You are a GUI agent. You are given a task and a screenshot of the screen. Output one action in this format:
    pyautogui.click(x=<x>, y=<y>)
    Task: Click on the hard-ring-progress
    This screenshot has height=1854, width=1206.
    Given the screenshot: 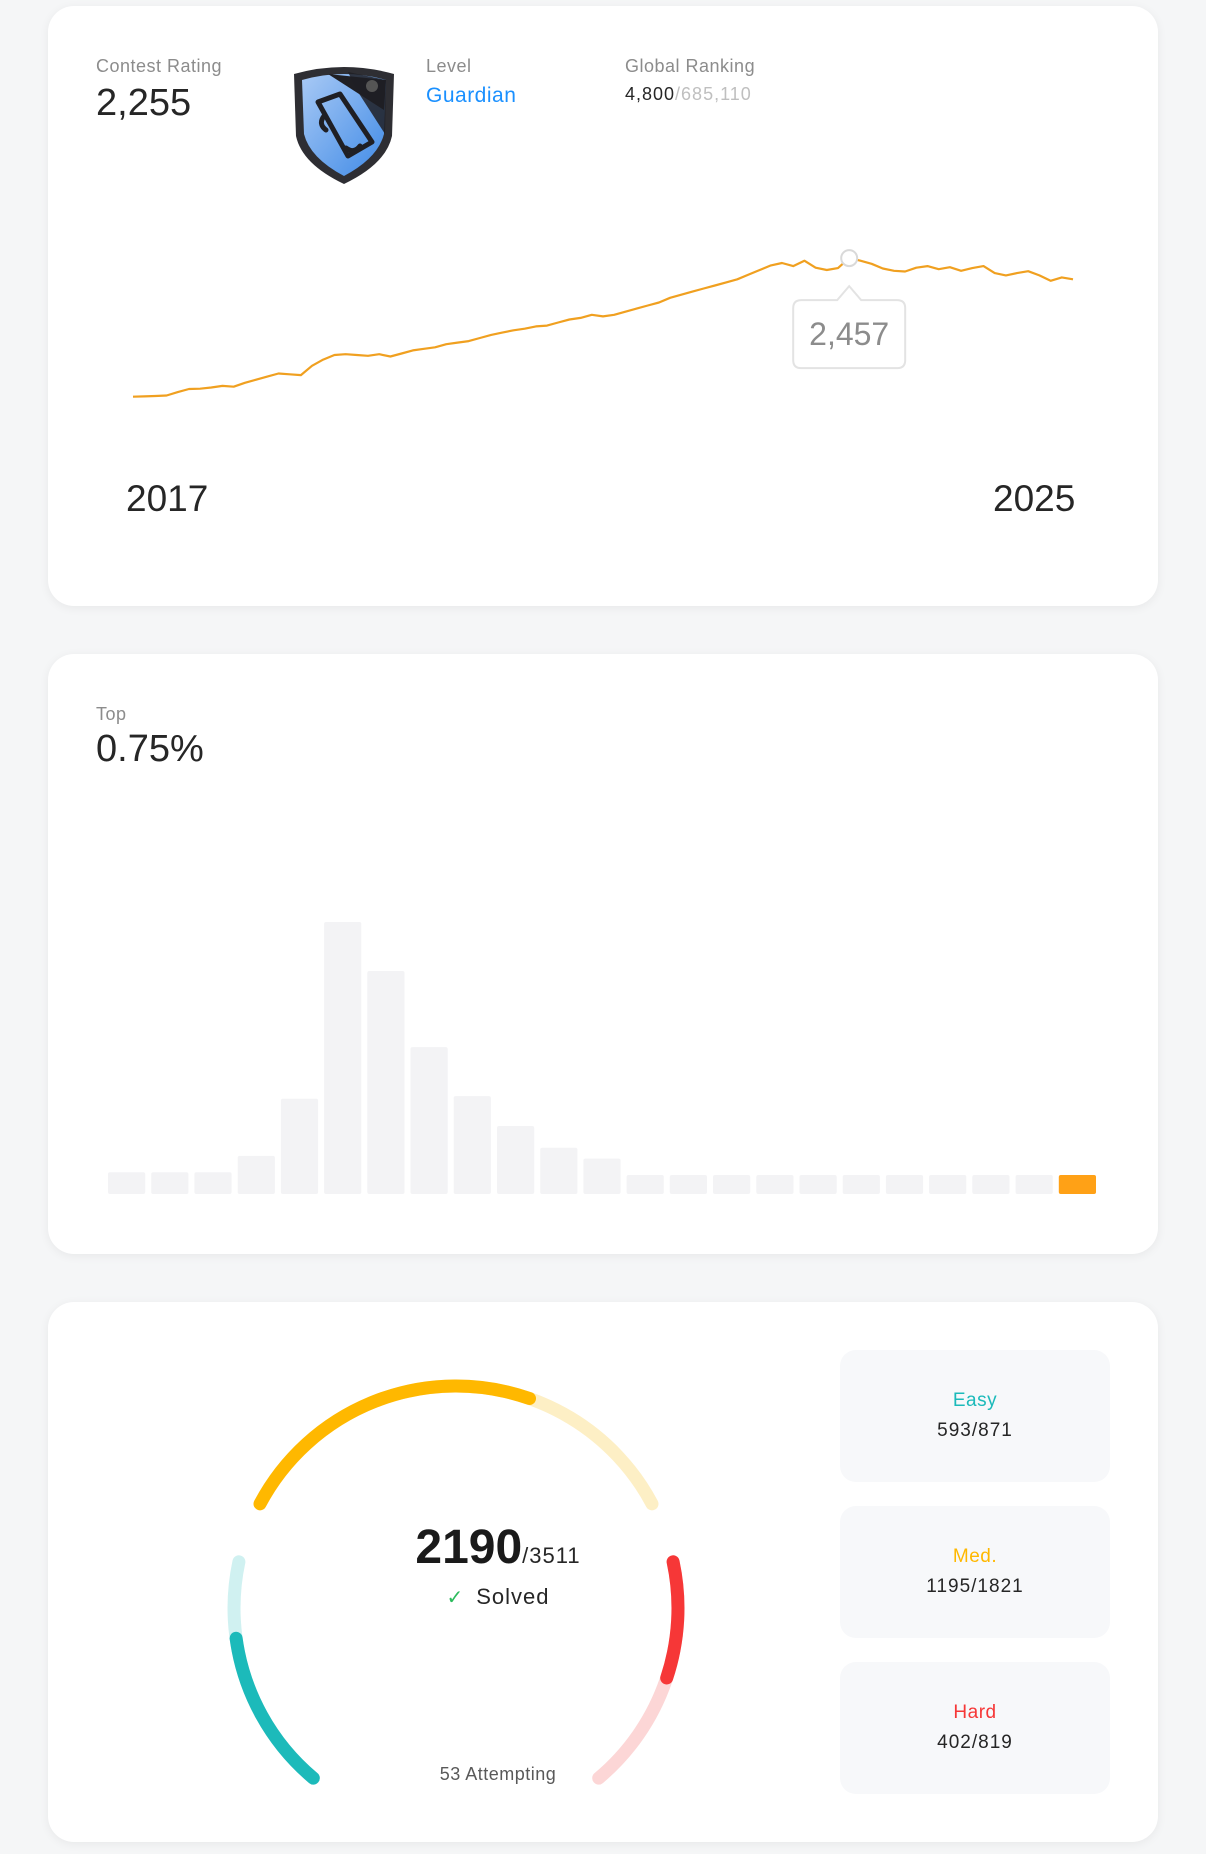 What is the action you would take?
    pyautogui.click(x=672, y=1620)
    